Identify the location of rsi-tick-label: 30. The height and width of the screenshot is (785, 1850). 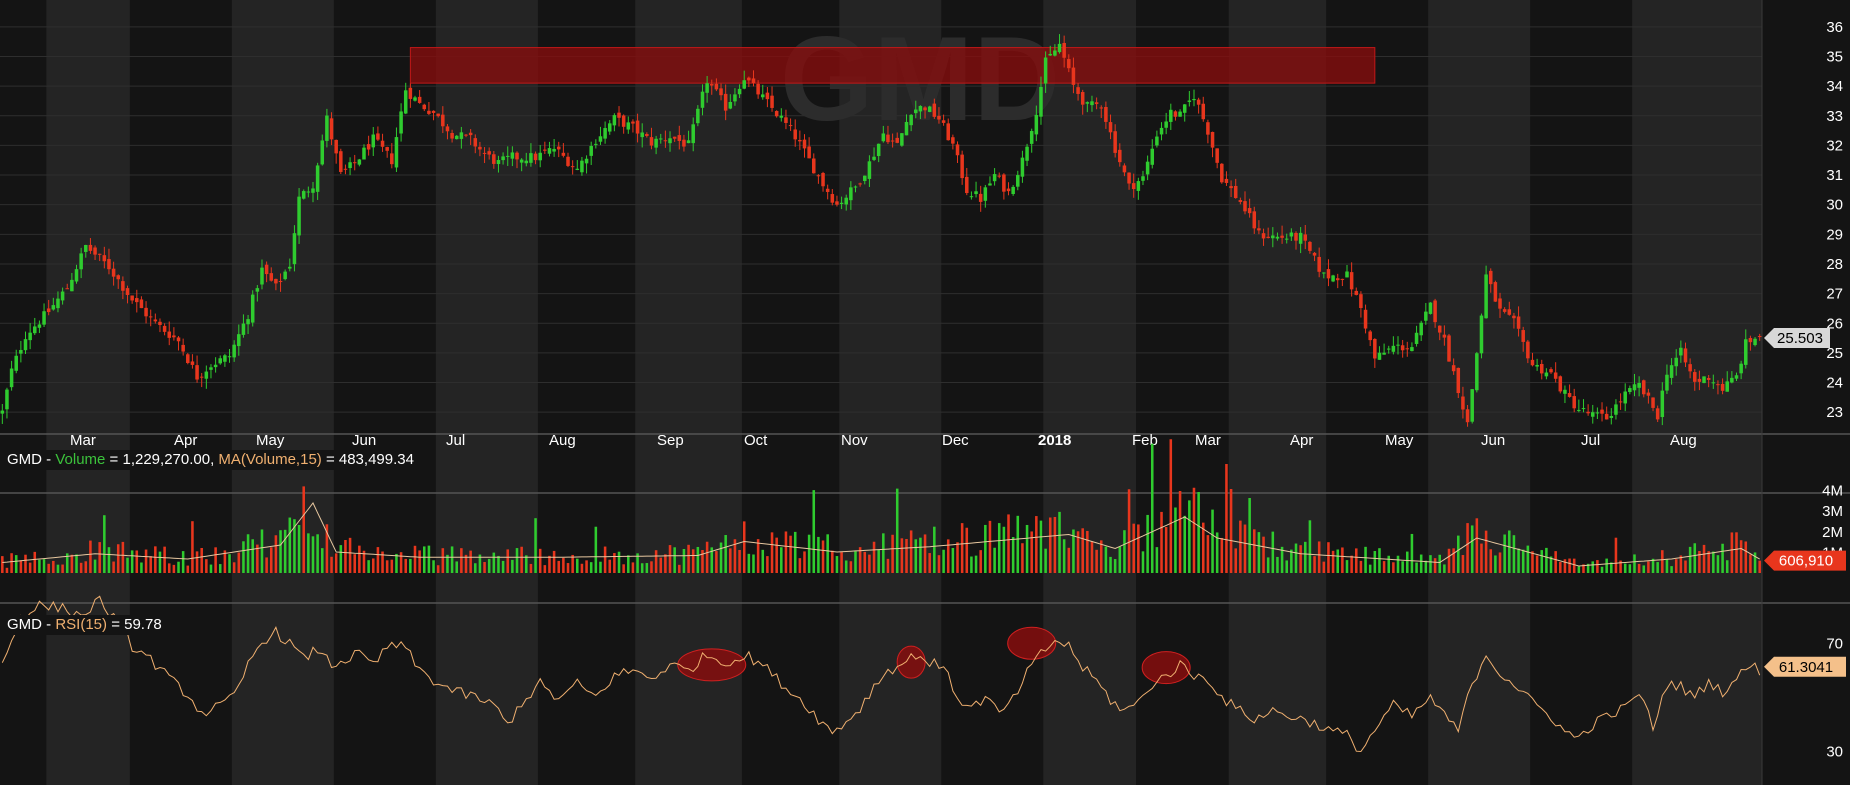
(1834, 751).